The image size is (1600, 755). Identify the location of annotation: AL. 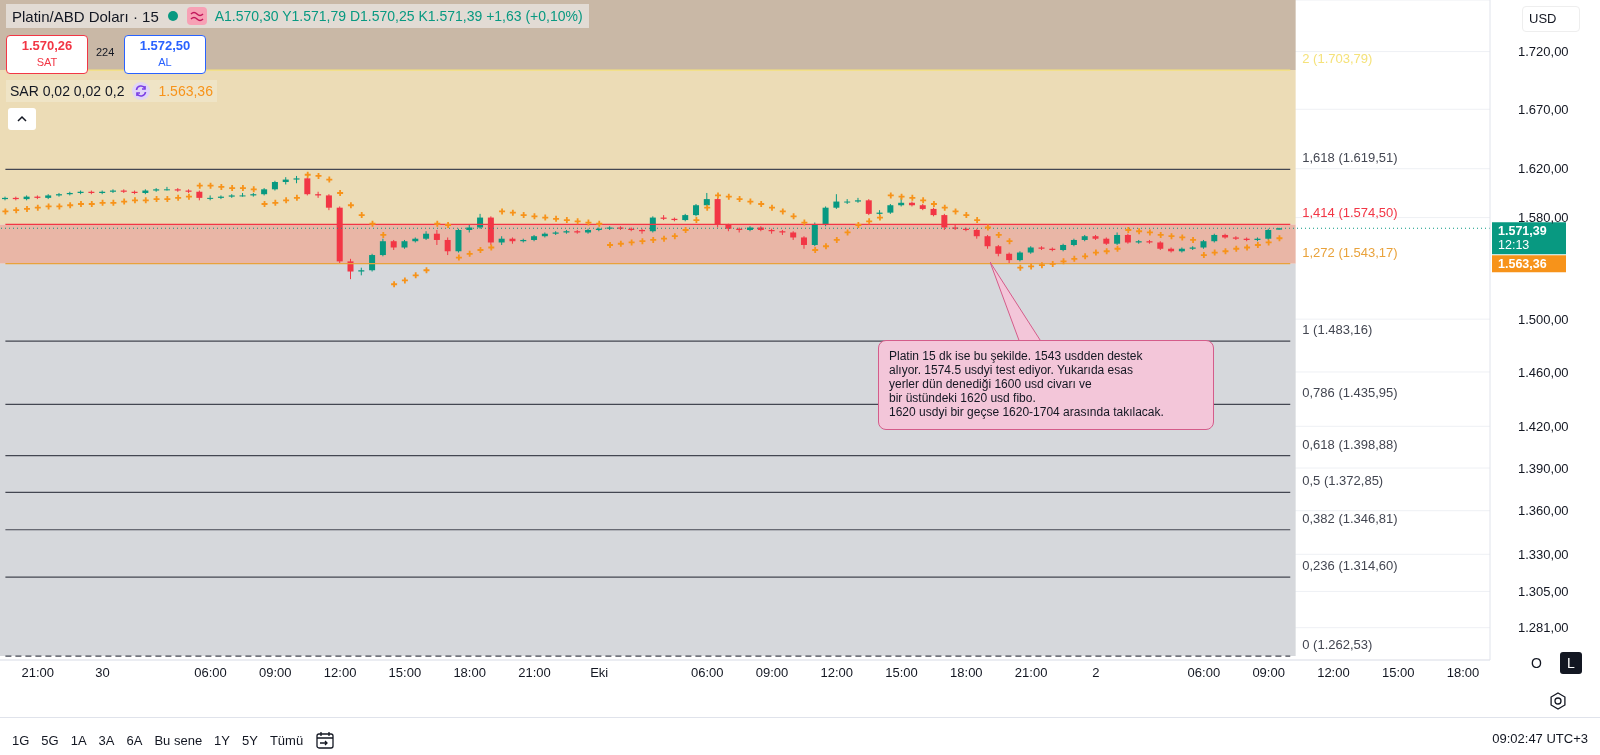
(165, 62).